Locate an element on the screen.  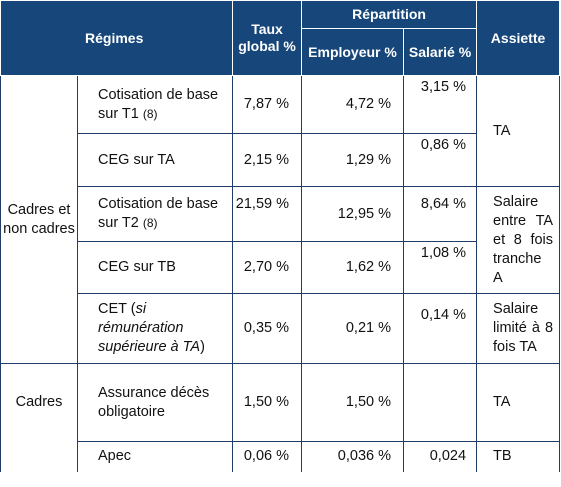
row-label-cet-suffix: ) is located at coordinates (202, 347).